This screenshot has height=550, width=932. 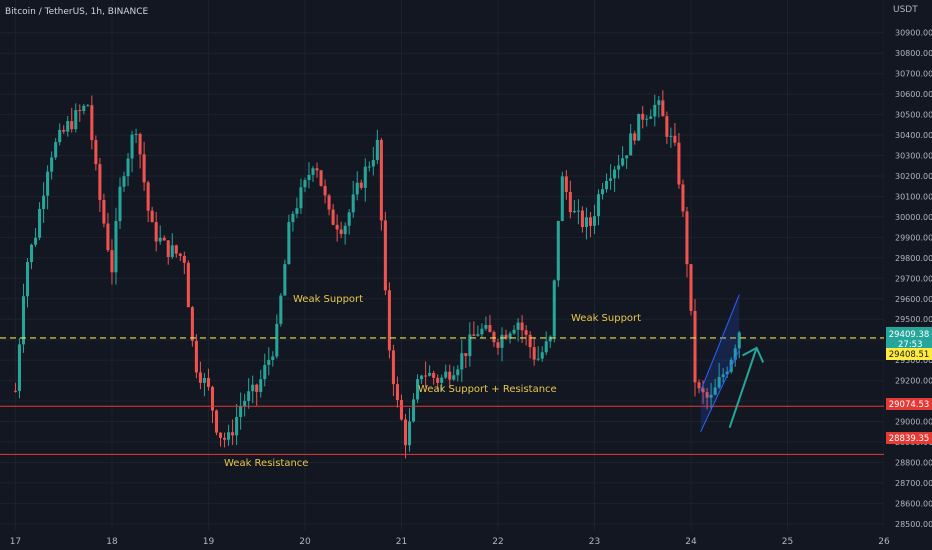 I want to click on time-axis, so click(x=442, y=540).